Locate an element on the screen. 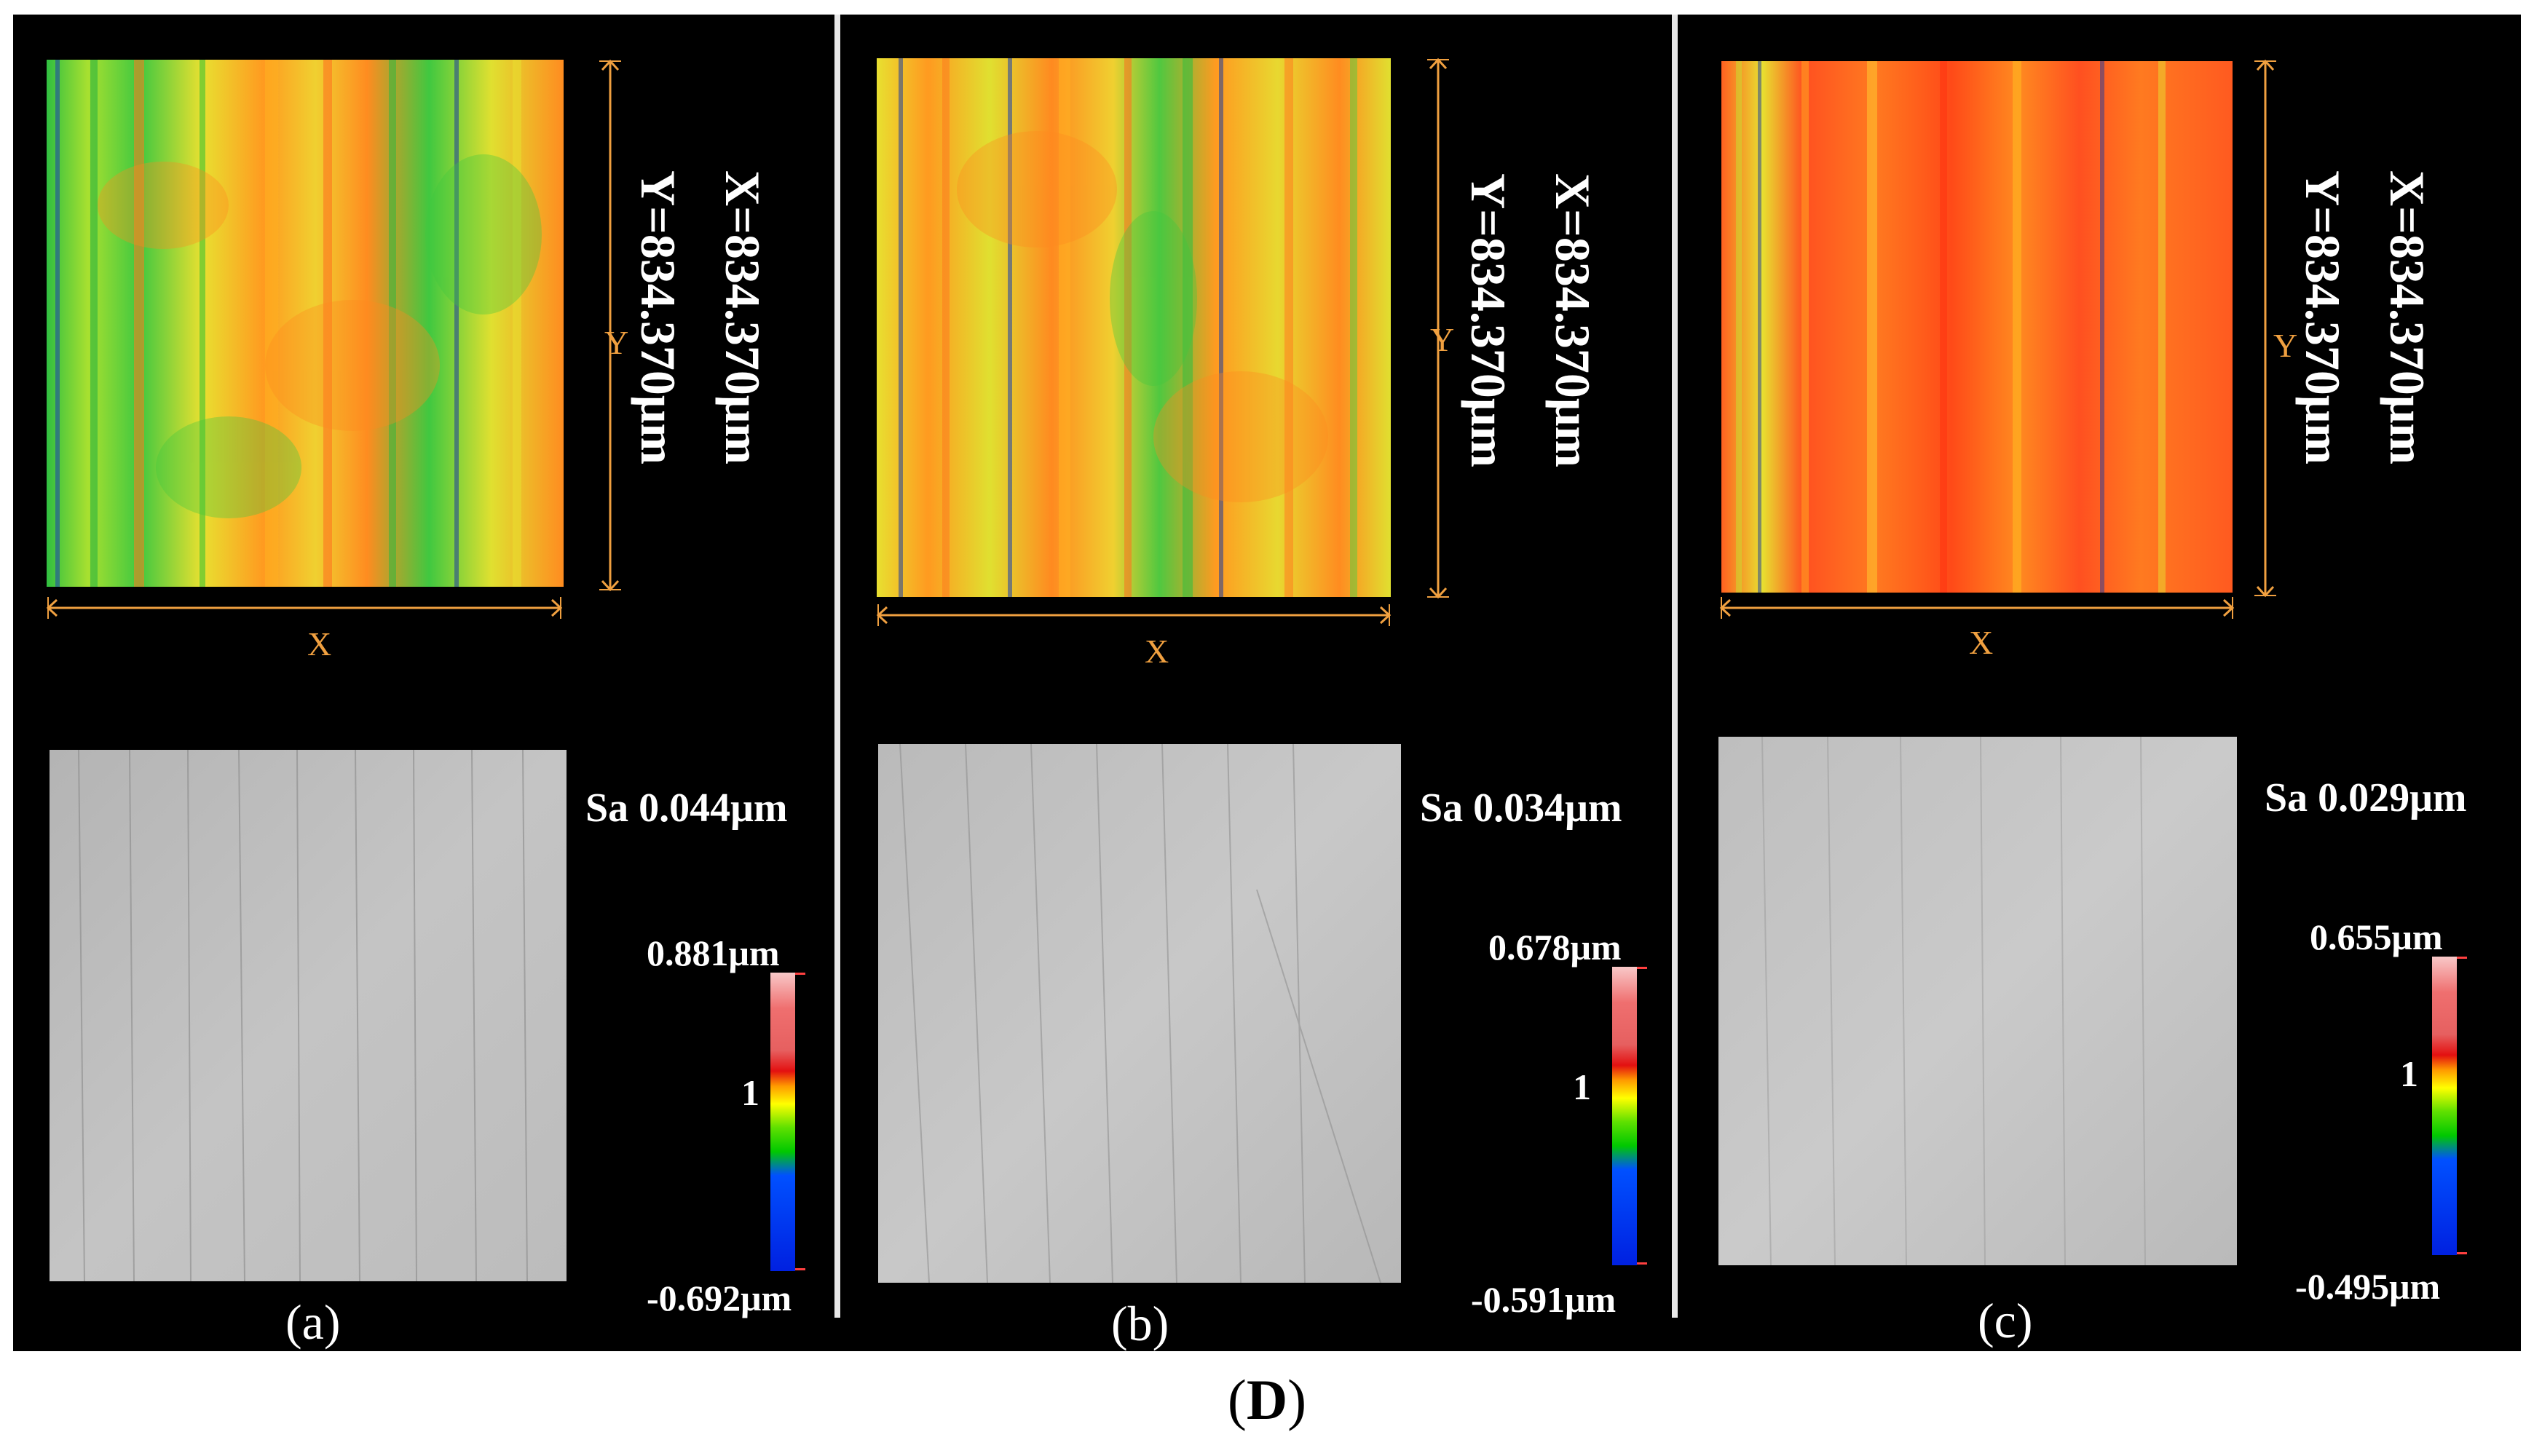  height-map-b is located at coordinates (1134, 327).